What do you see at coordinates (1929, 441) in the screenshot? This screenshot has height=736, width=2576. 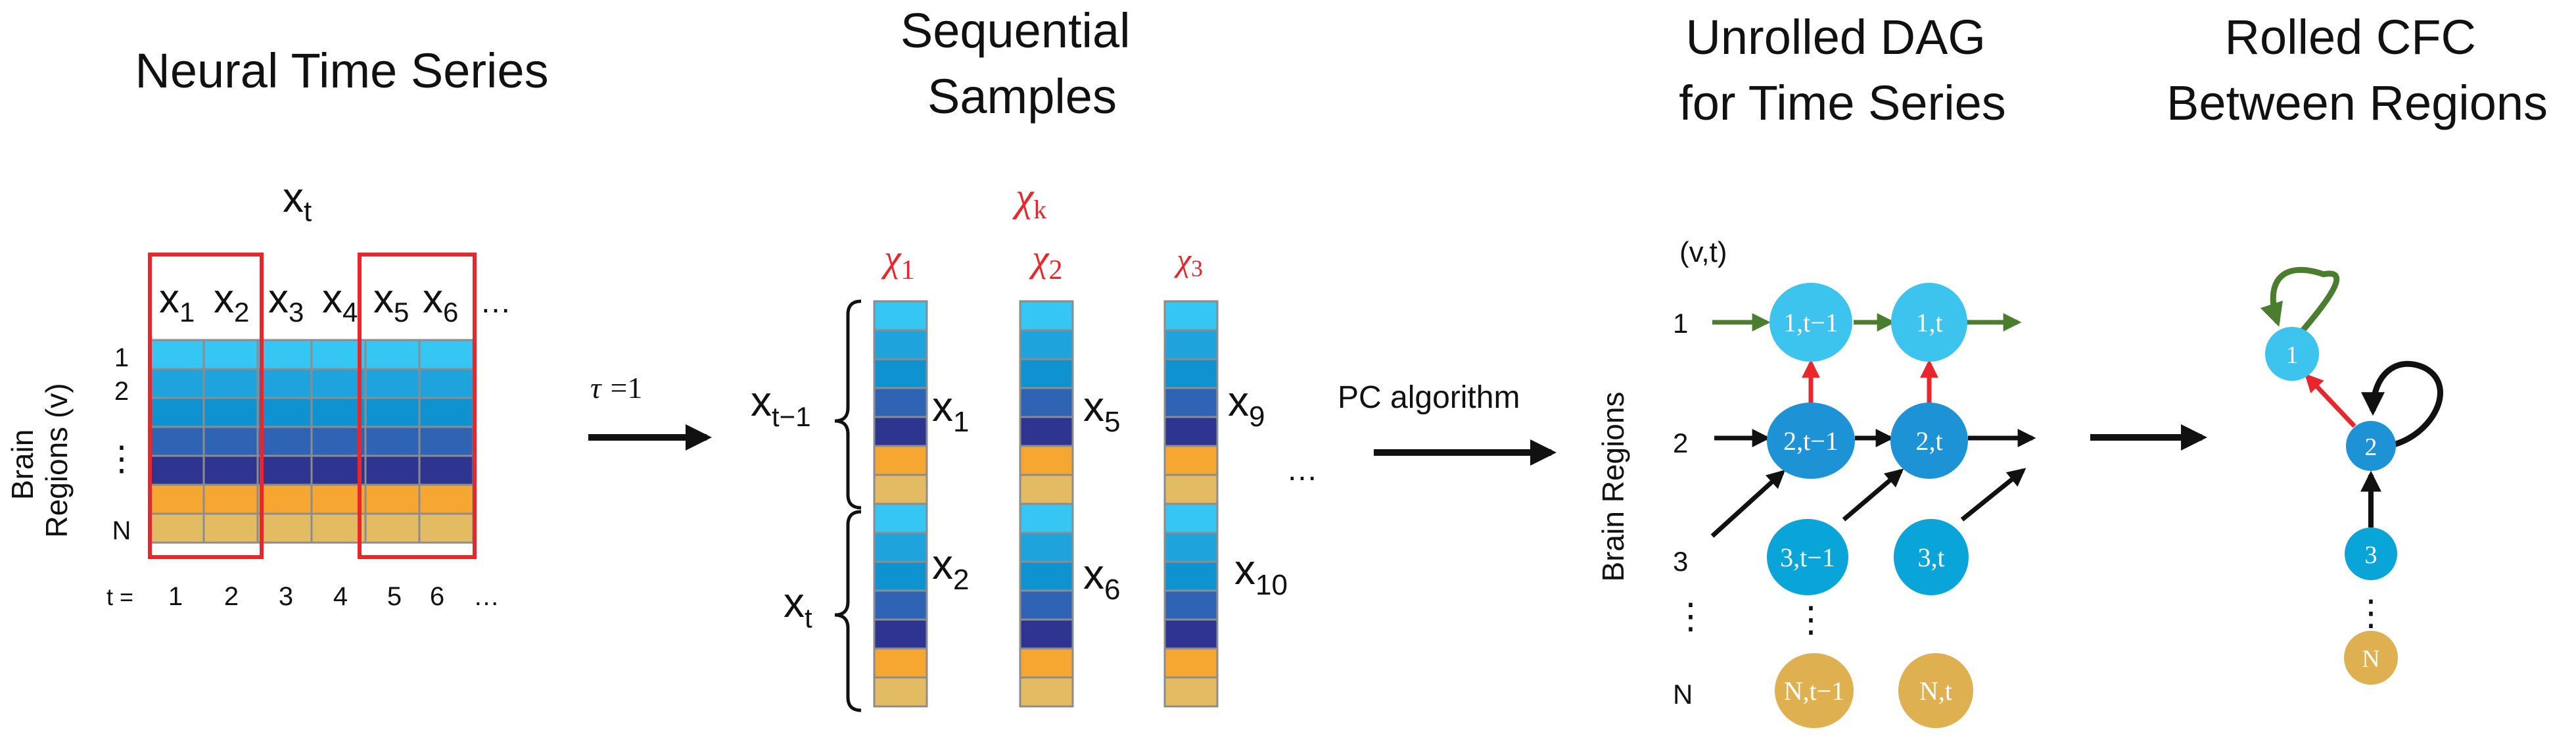 I see `dag-node-2-t: 2,t` at bounding box center [1929, 441].